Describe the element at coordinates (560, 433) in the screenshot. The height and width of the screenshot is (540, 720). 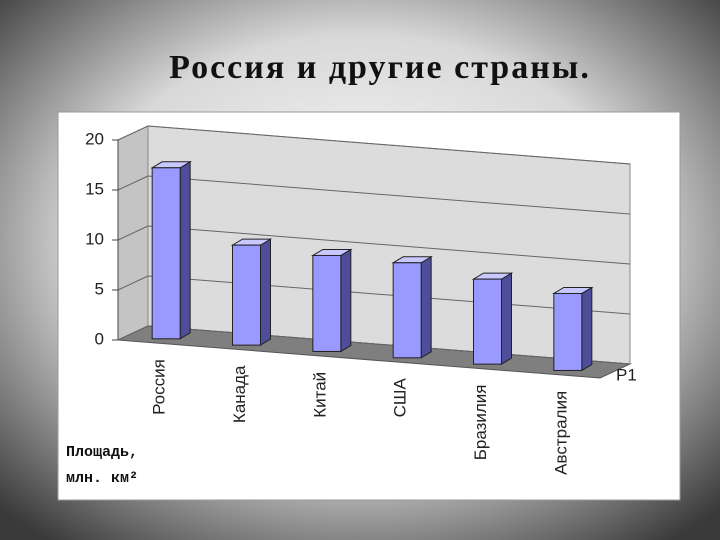
I see `x-tick-label: Австралия` at that location.